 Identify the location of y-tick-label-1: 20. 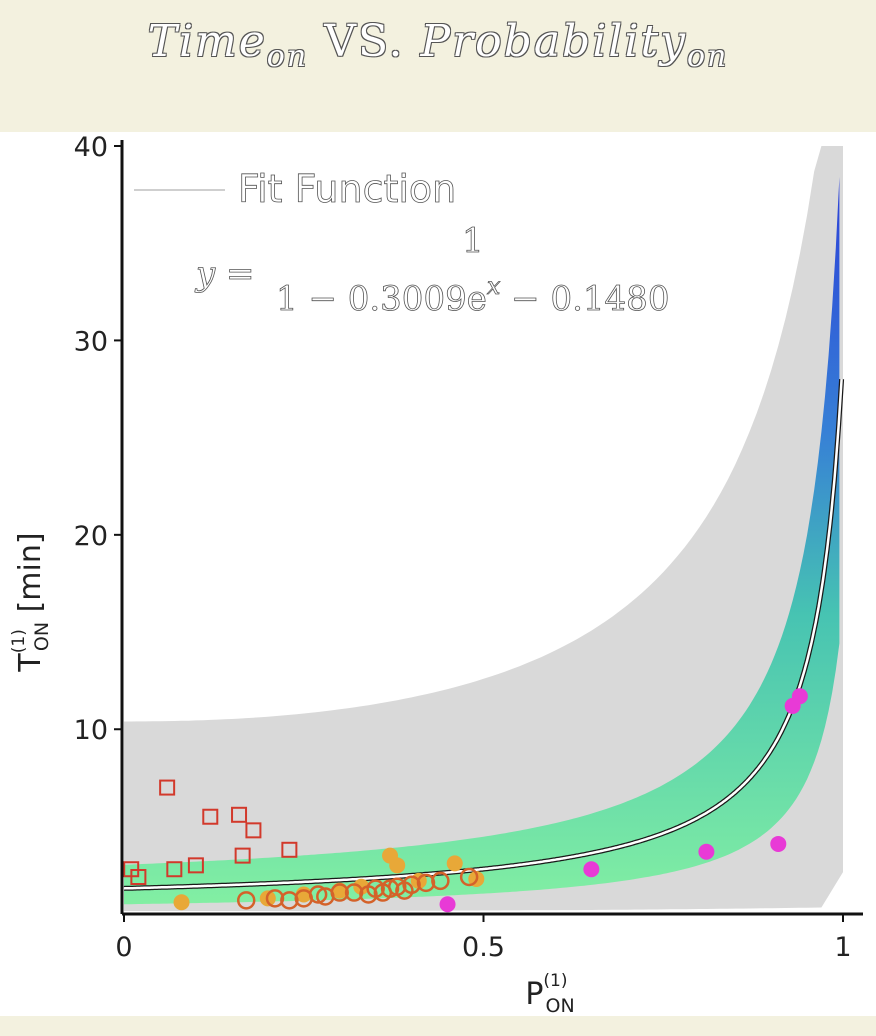
(91, 536).